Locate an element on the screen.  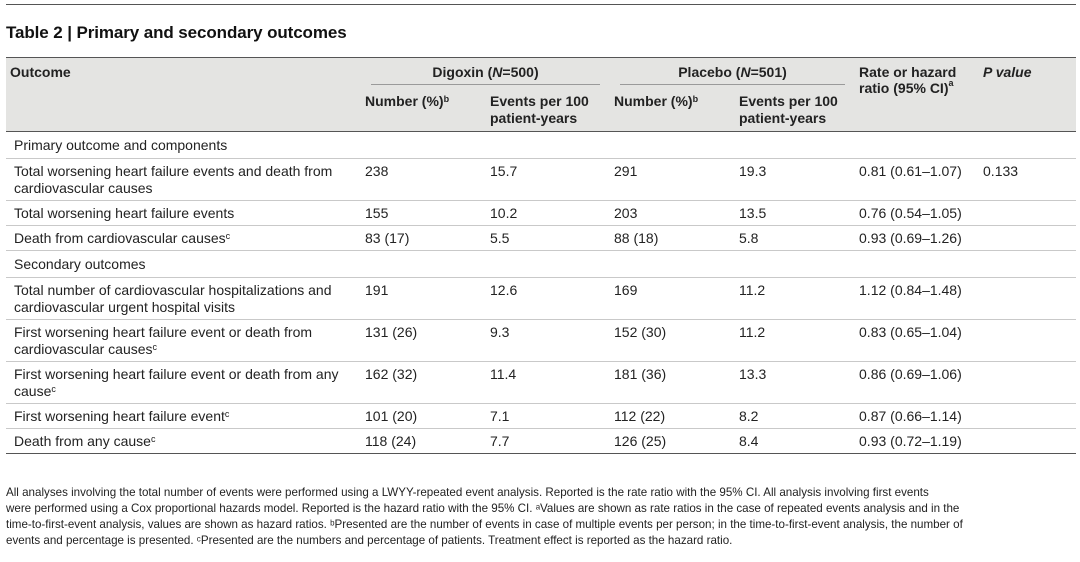
header-placebo-number: Number (%)b is located at coordinates (672, 111).